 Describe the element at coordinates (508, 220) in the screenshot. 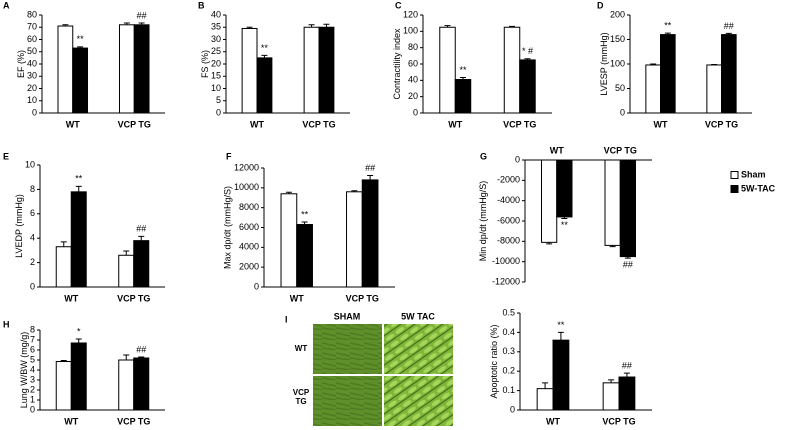

I see `y-tick-label: -6000` at that location.